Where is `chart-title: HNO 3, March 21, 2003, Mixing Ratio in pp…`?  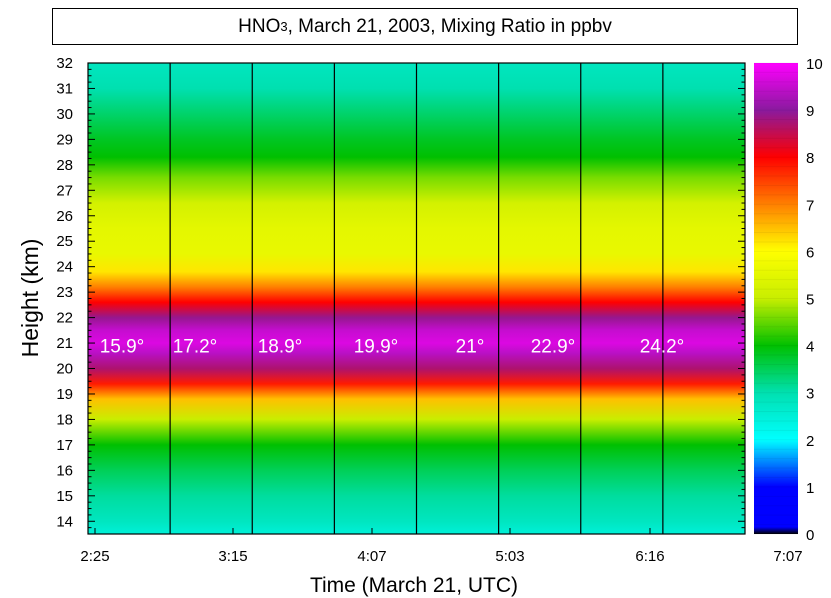
chart-title: HNO 3, March 21, 2003, Mixing Ratio in pp… is located at coordinates (425, 26).